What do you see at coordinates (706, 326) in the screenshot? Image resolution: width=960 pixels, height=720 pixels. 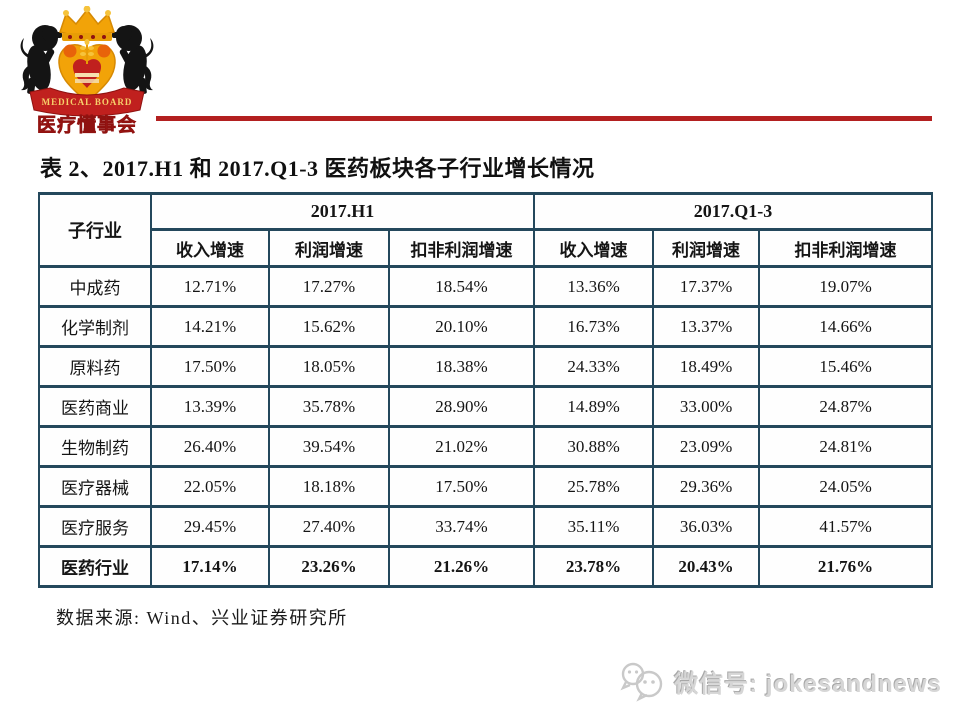 I see `value-cell: 13.37%` at bounding box center [706, 326].